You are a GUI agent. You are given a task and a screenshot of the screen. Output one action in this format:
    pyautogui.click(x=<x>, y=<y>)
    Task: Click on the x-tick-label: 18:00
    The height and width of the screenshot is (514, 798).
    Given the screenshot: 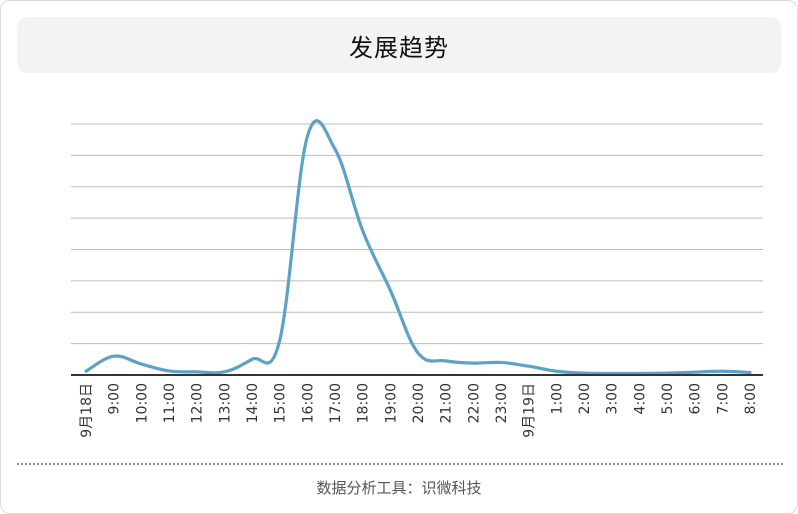 What is the action you would take?
    pyautogui.click(x=364, y=403)
    